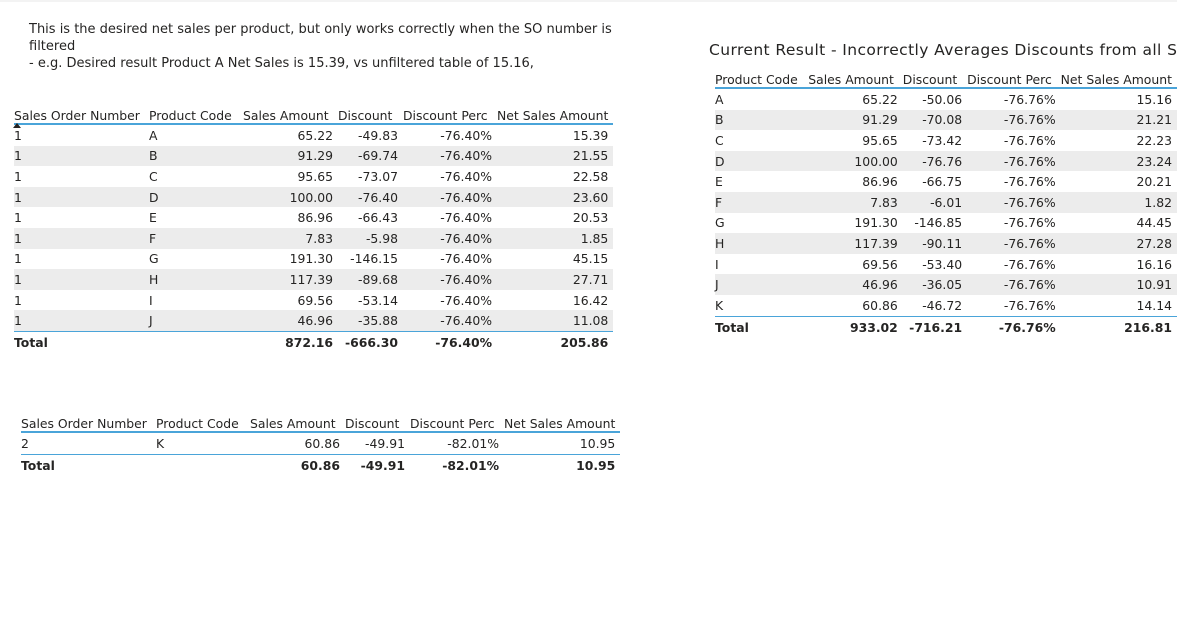 This screenshot has width=1177, height=638. I want to click on table-row: H 117.39 -90.11 -76.76% 27.28, so click(946, 243).